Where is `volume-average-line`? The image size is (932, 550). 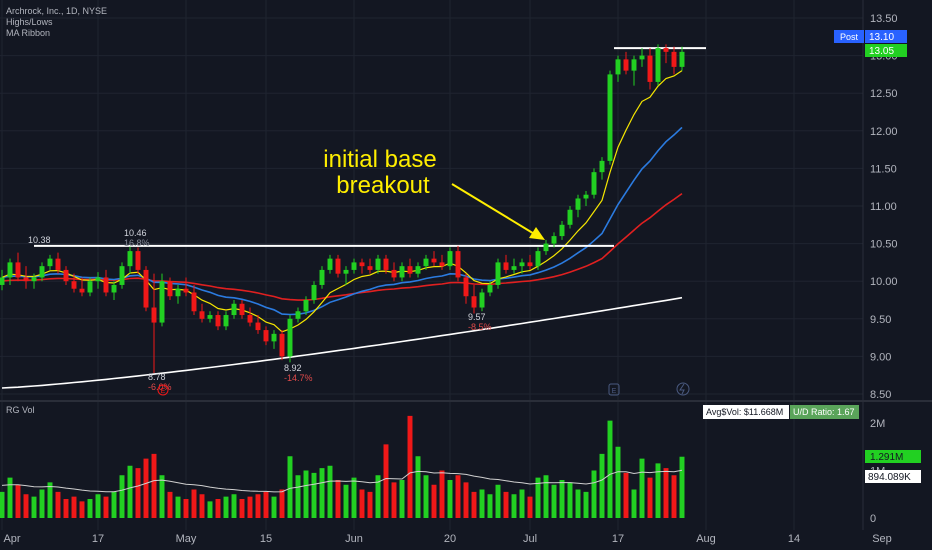 volume-average-line is located at coordinates (342, 481).